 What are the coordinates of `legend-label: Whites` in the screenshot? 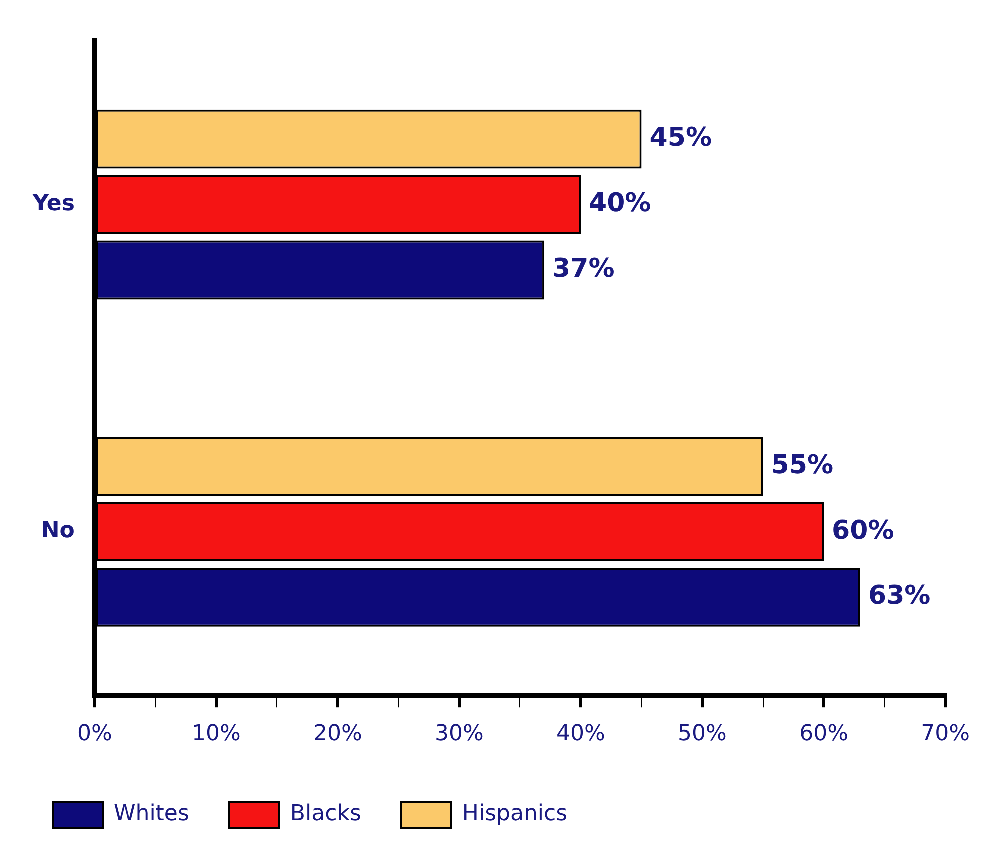 It's located at (152, 814).